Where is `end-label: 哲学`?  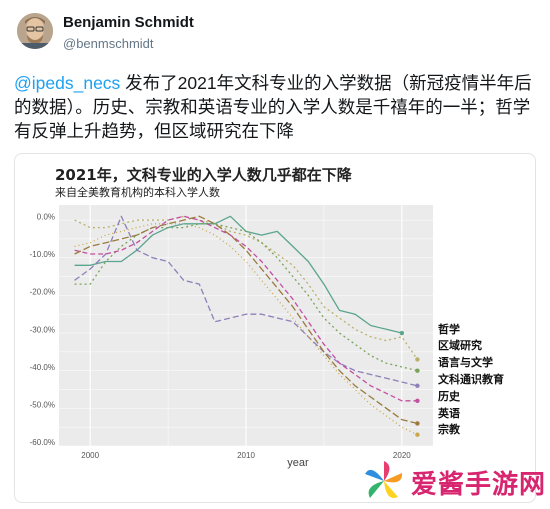
end-label: 哲学 is located at coordinates (449, 329).